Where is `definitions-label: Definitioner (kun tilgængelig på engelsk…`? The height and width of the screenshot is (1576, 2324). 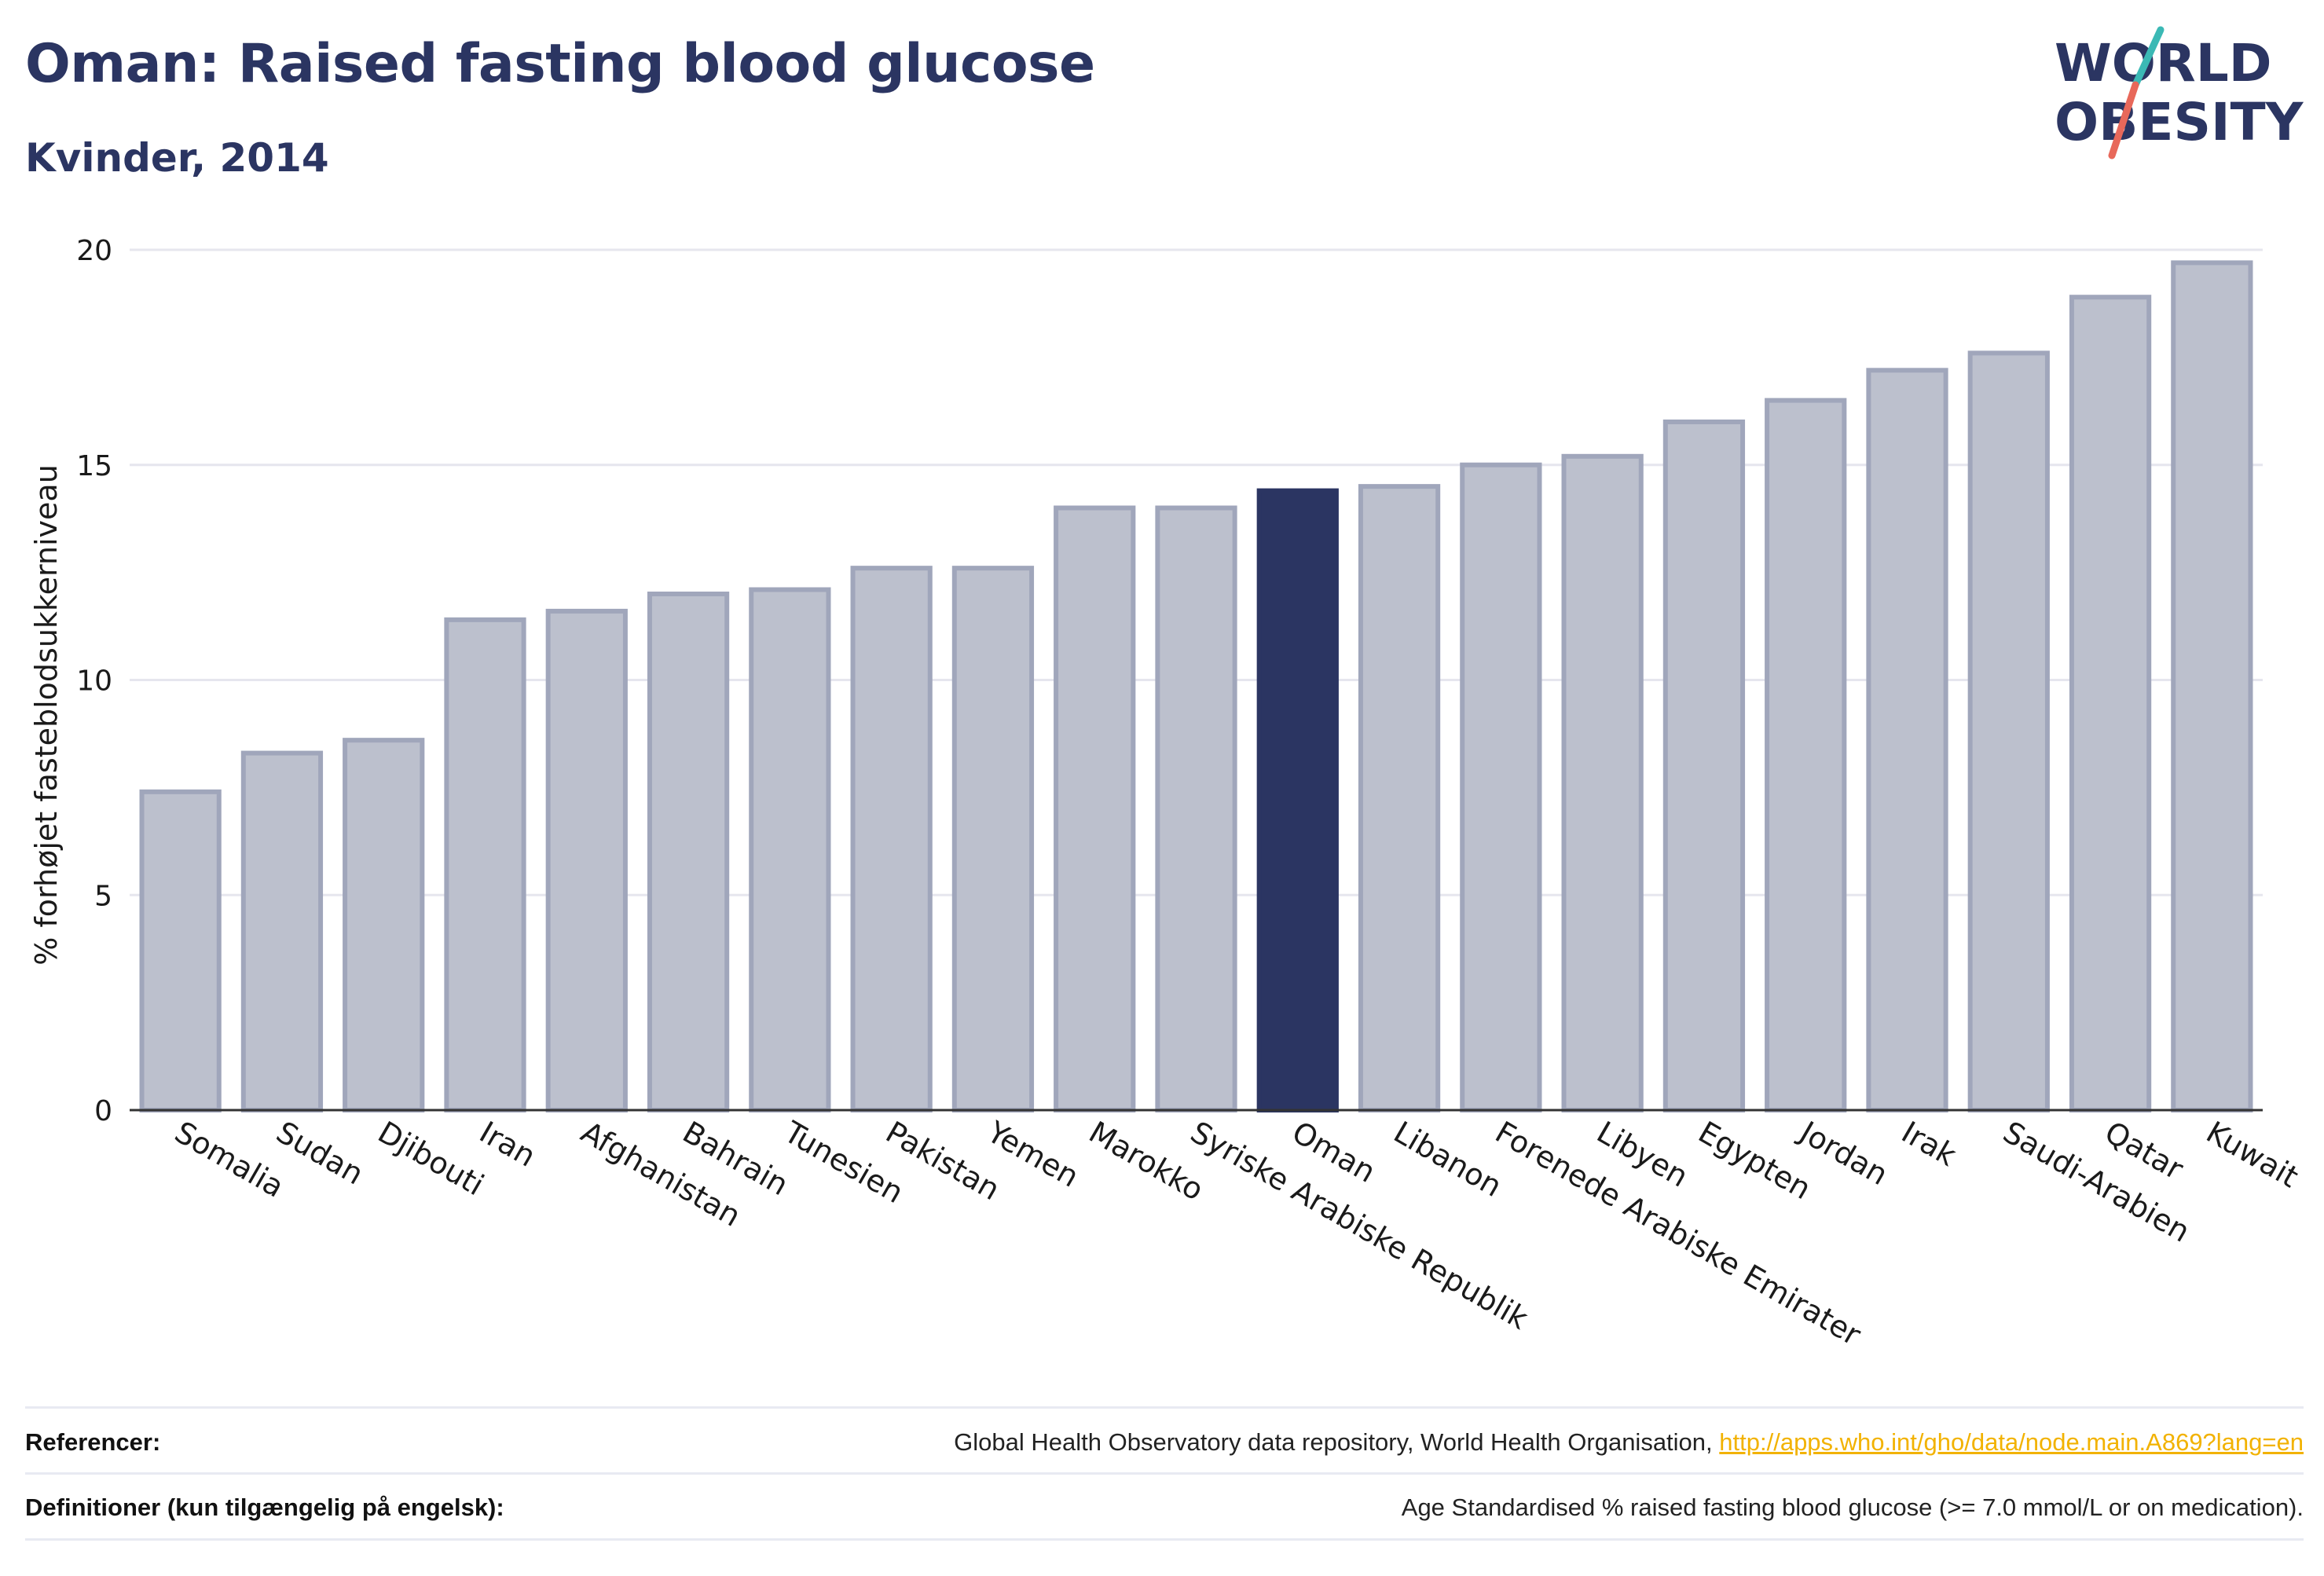
definitions-label: Definitioner (kun tilgængelig på engelsk… is located at coordinates (264, 1507).